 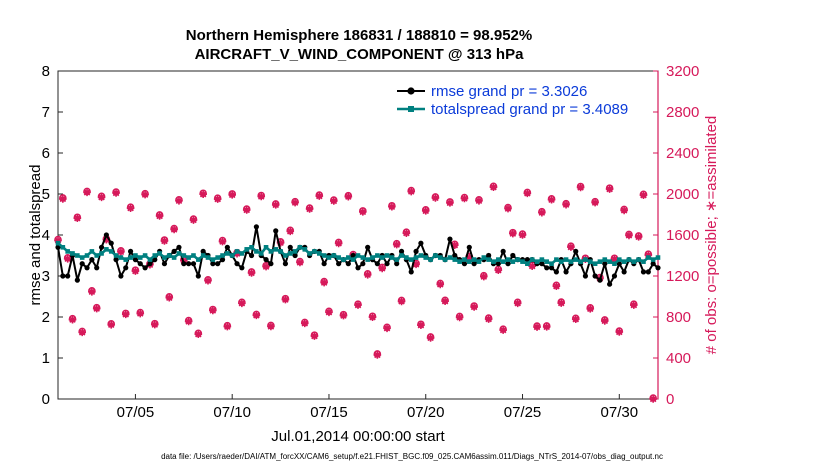 I want to click on x-tick-label: 07/10, so click(x=232, y=412).